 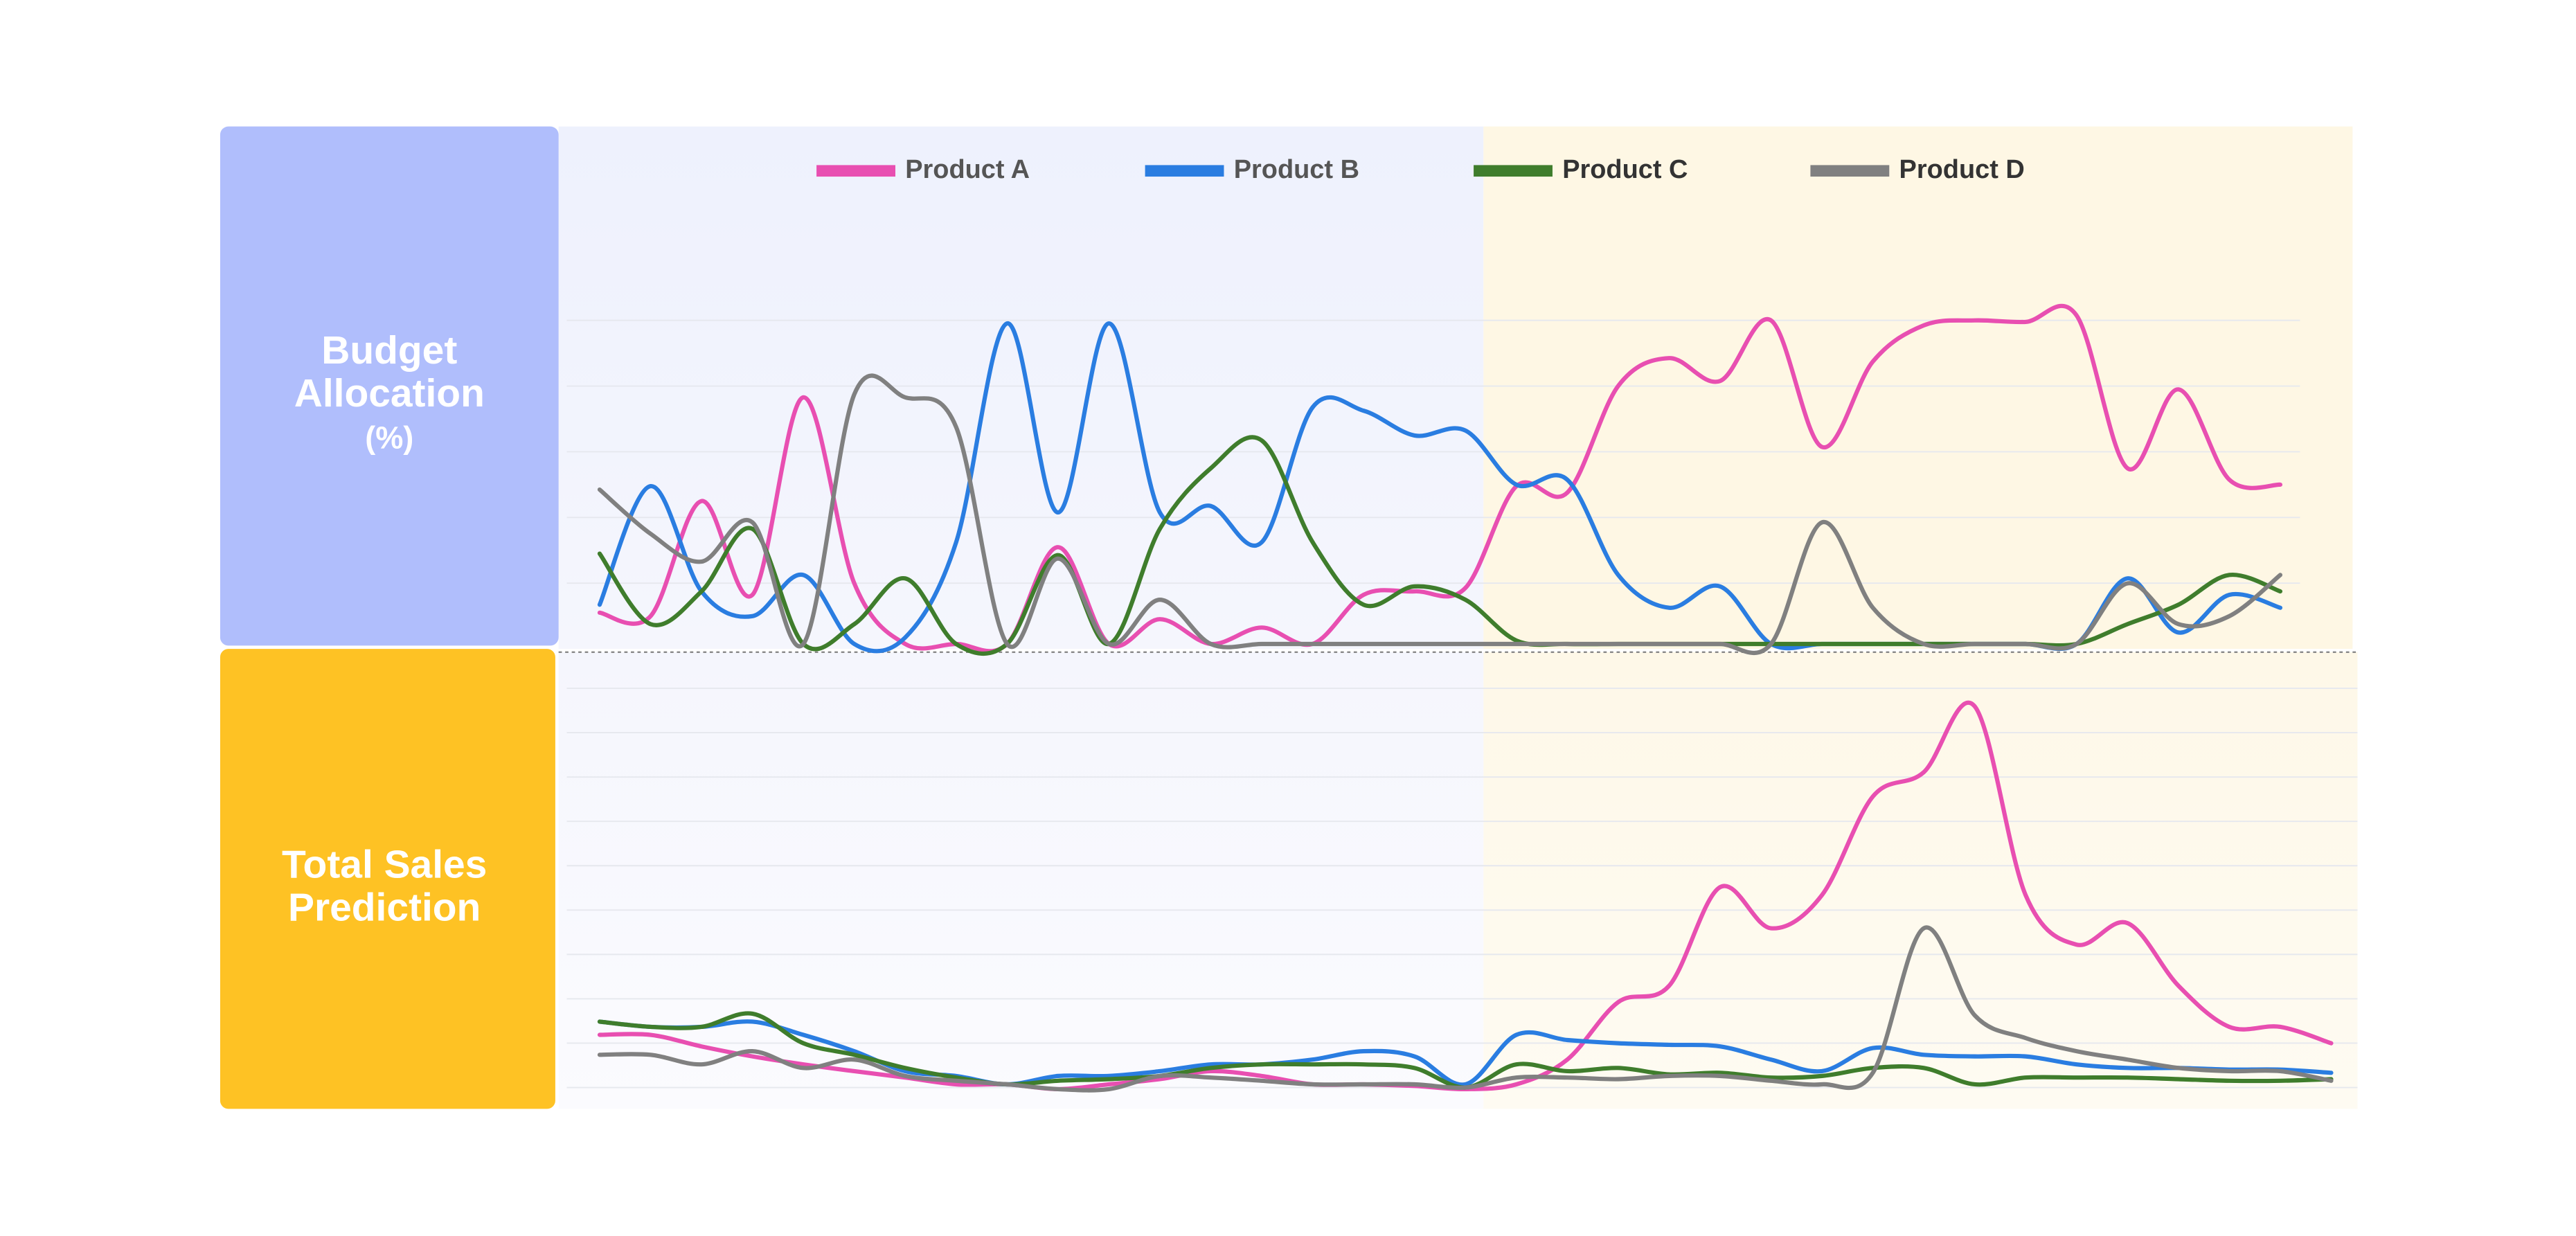 I want to click on panel-title: (%), so click(x=389, y=438).